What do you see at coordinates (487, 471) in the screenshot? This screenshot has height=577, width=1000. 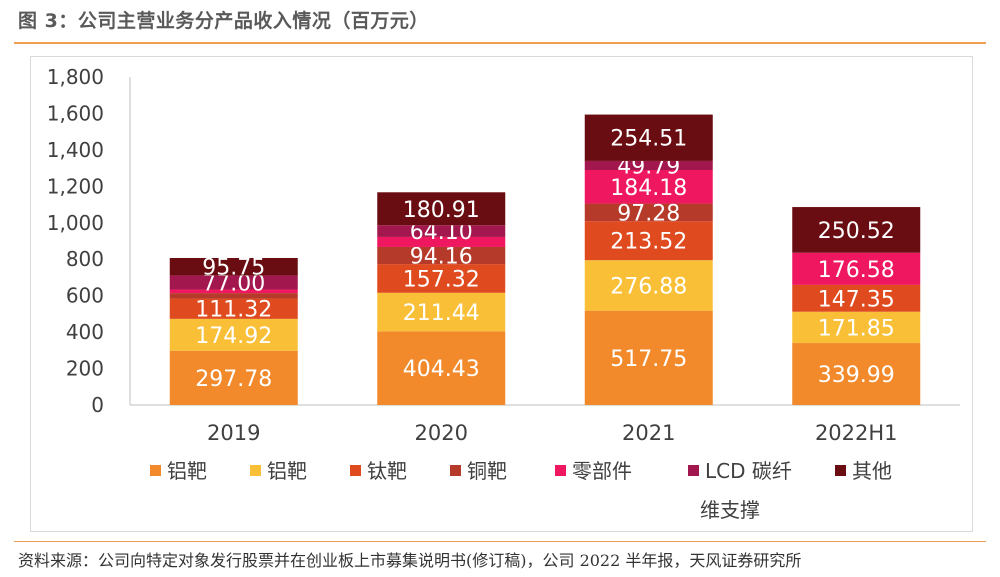 I see `legend-label: 铜靶` at bounding box center [487, 471].